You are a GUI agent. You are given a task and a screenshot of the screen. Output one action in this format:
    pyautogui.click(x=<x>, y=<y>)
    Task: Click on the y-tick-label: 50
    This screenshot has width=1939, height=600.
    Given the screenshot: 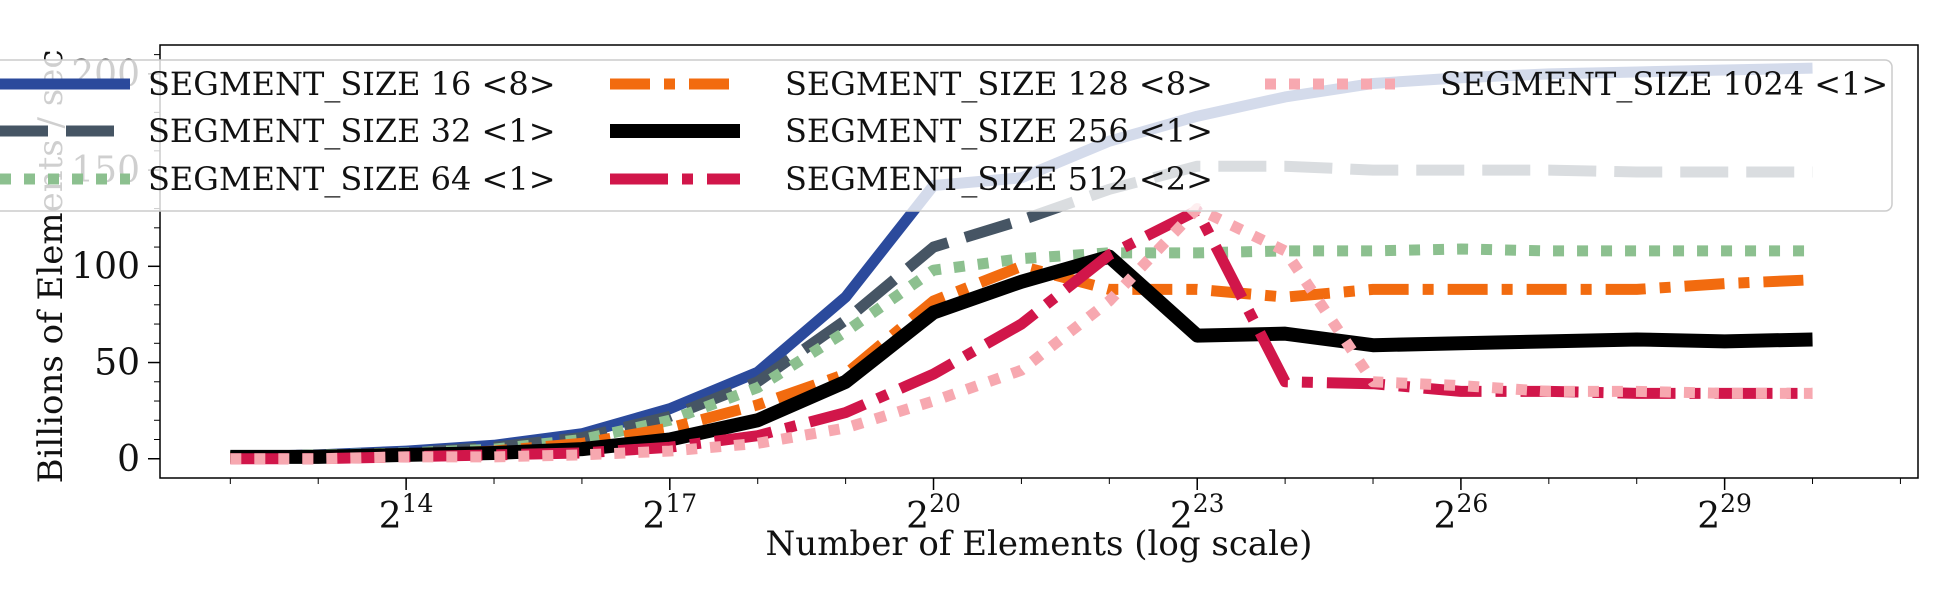 What is the action you would take?
    pyautogui.click(x=117, y=363)
    